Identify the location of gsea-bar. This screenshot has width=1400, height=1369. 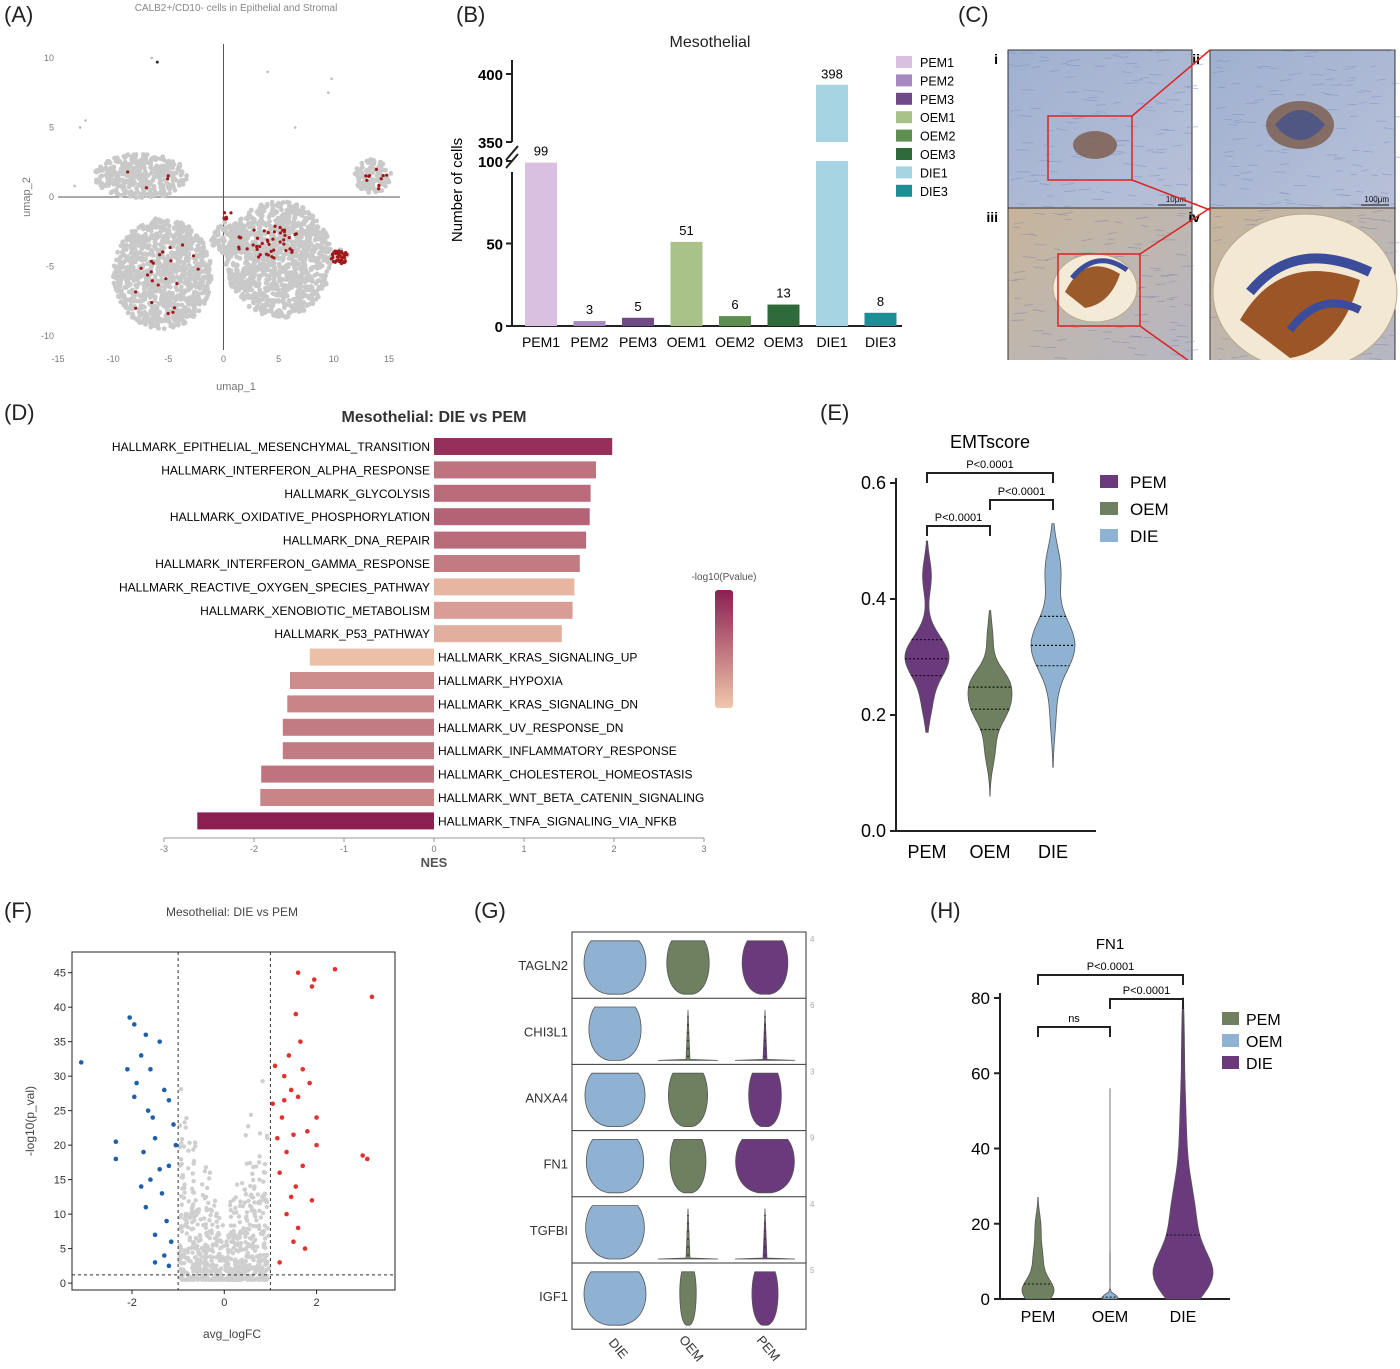
(515, 470).